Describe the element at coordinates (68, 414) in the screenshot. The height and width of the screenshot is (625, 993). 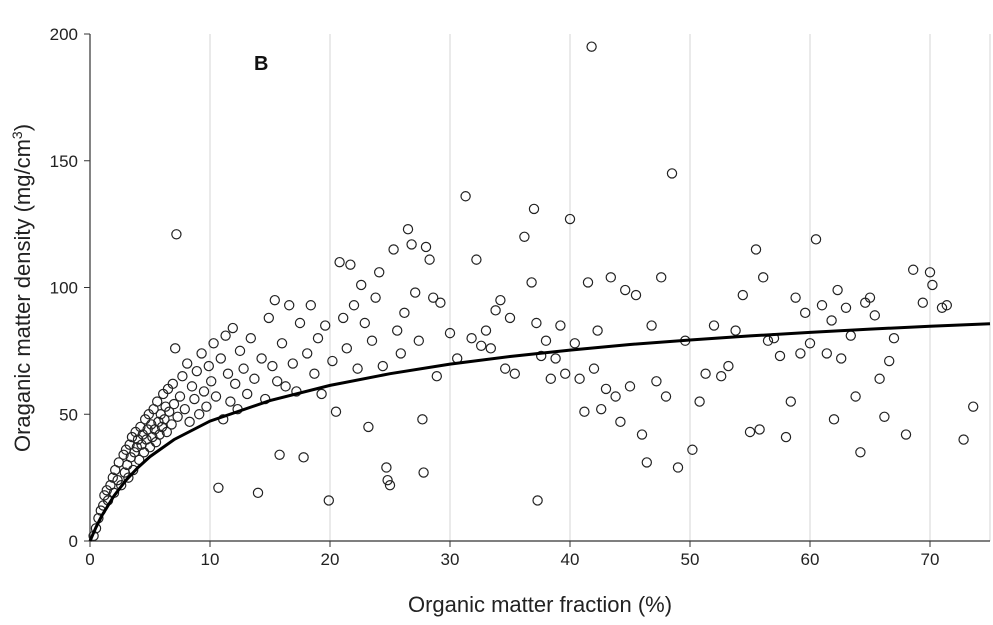
I see `y-tick-label-1: 50` at that location.